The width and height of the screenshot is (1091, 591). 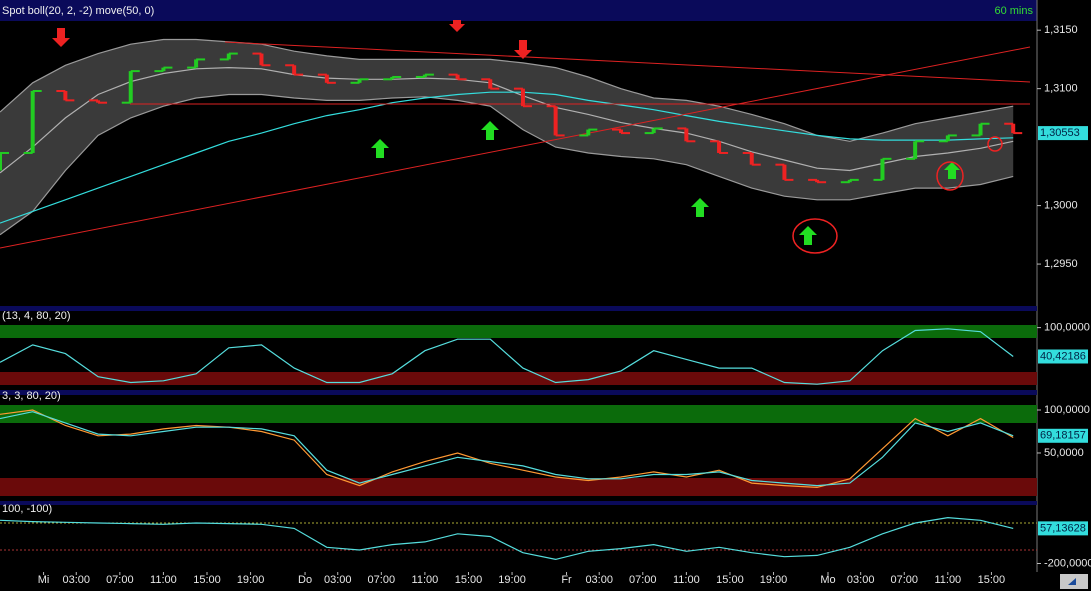 I want to click on panel-title: 3, 3, 80, 20), so click(x=31, y=396).